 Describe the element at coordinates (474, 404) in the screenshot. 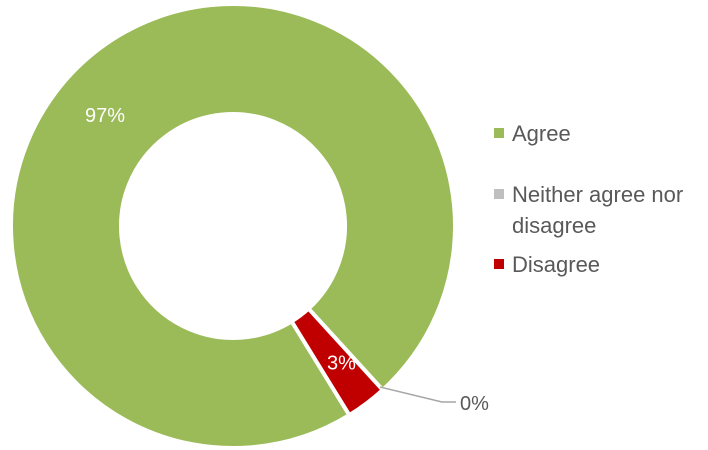

I see `data-label-neither: 0%` at that location.